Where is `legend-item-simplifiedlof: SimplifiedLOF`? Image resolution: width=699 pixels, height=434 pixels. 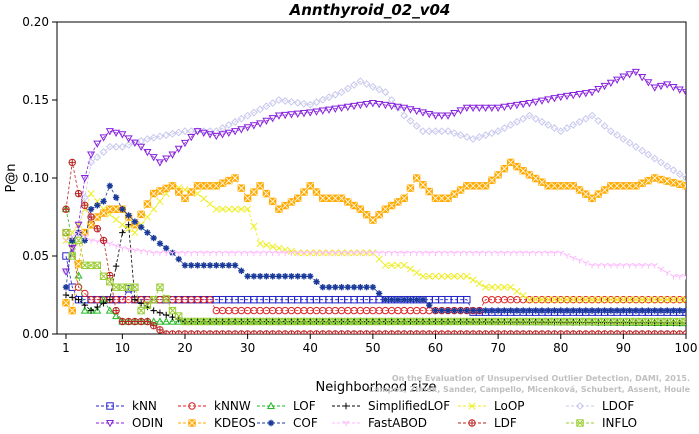 legend-item-simplifiedlof: SimplifiedLOF is located at coordinates (391, 406).